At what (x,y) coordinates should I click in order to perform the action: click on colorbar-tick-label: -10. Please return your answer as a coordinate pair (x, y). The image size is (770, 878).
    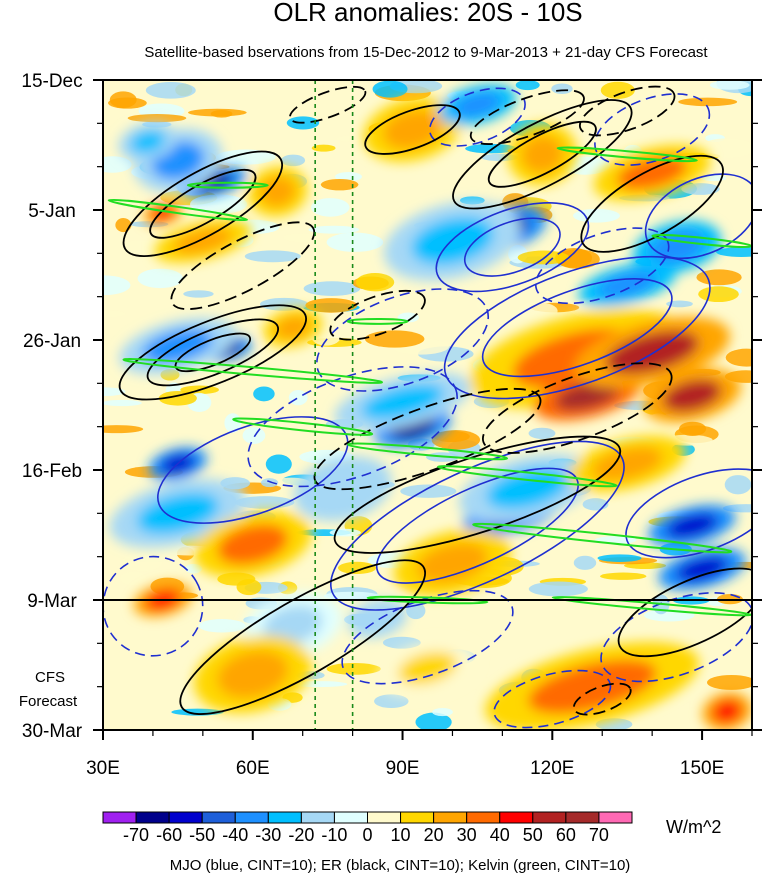
    Looking at the image, I should click on (334, 835).